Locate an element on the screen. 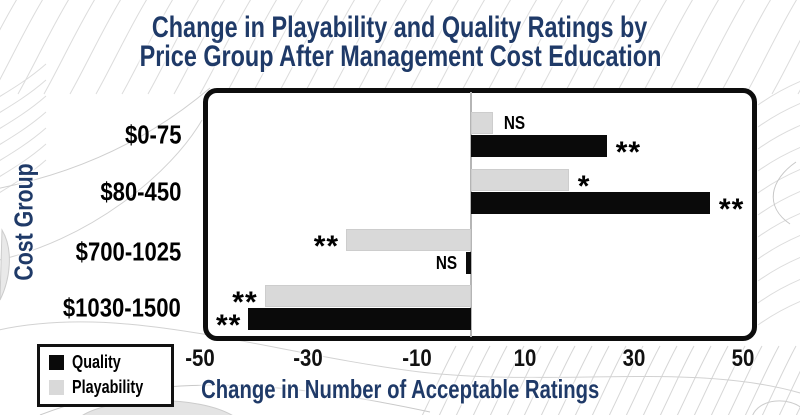  legend-item-playability: Playability is located at coordinates (105, 387).